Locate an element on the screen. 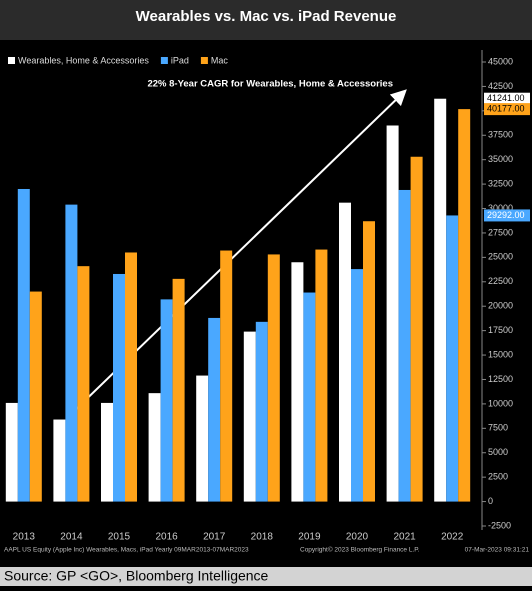  x-tick-label: 2017 is located at coordinates (214, 537).